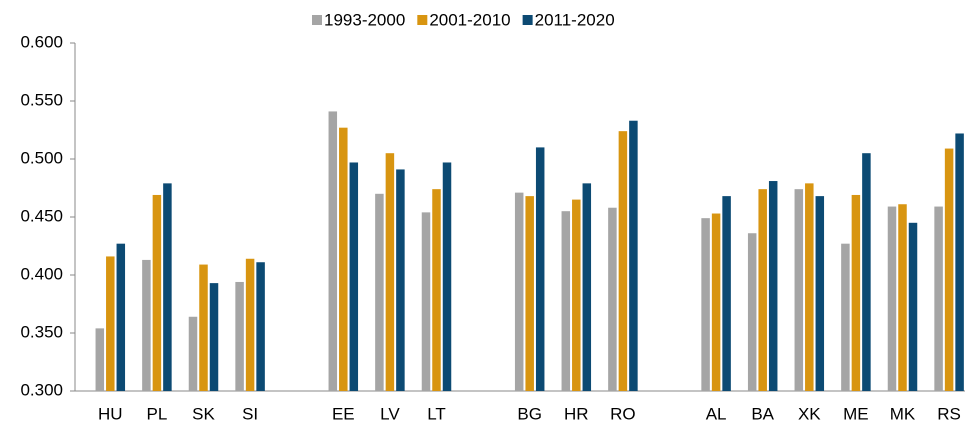  What do you see at coordinates (575, 19) in the screenshot?
I see `legend-label: 2011-2020` at bounding box center [575, 19].